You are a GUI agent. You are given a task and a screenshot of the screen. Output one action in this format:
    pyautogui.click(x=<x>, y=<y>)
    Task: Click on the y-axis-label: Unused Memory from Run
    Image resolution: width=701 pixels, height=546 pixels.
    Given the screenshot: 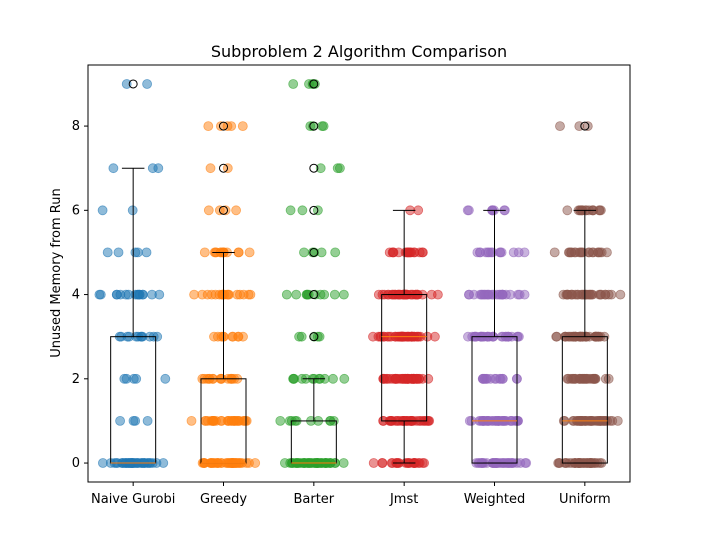 What is the action you would take?
    pyautogui.click(x=56, y=272)
    